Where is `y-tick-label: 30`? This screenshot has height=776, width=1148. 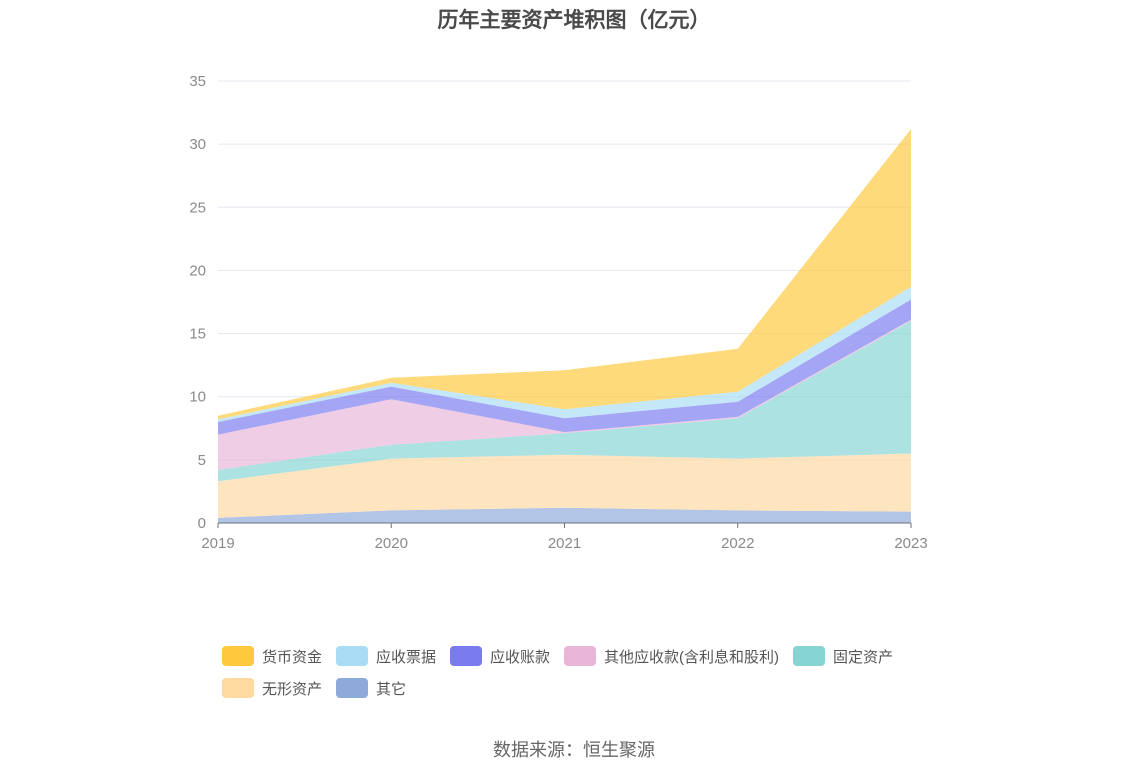 y-tick-label: 30 is located at coordinates (197, 144).